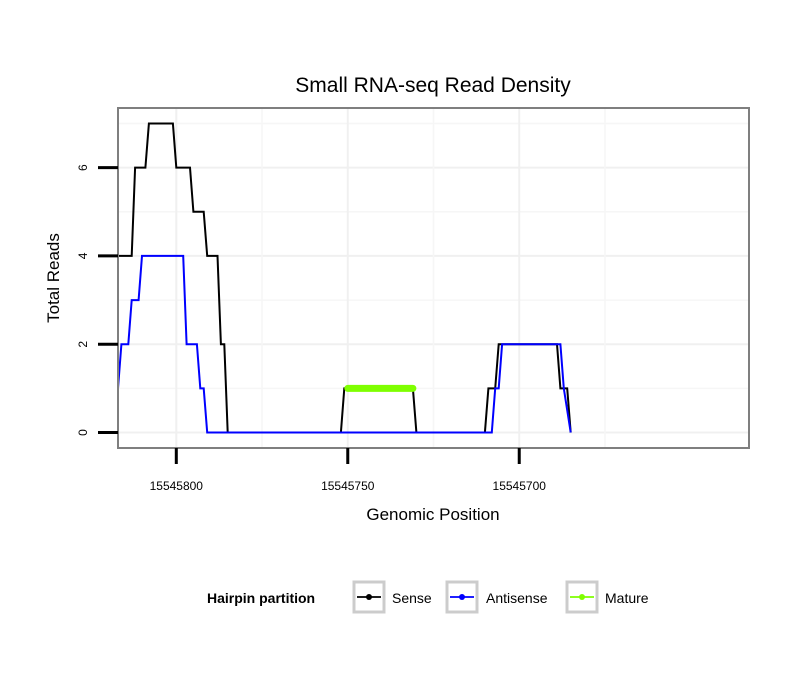 The height and width of the screenshot is (690, 810). I want to click on legend-item-antisense: Antisense, so click(496, 597).